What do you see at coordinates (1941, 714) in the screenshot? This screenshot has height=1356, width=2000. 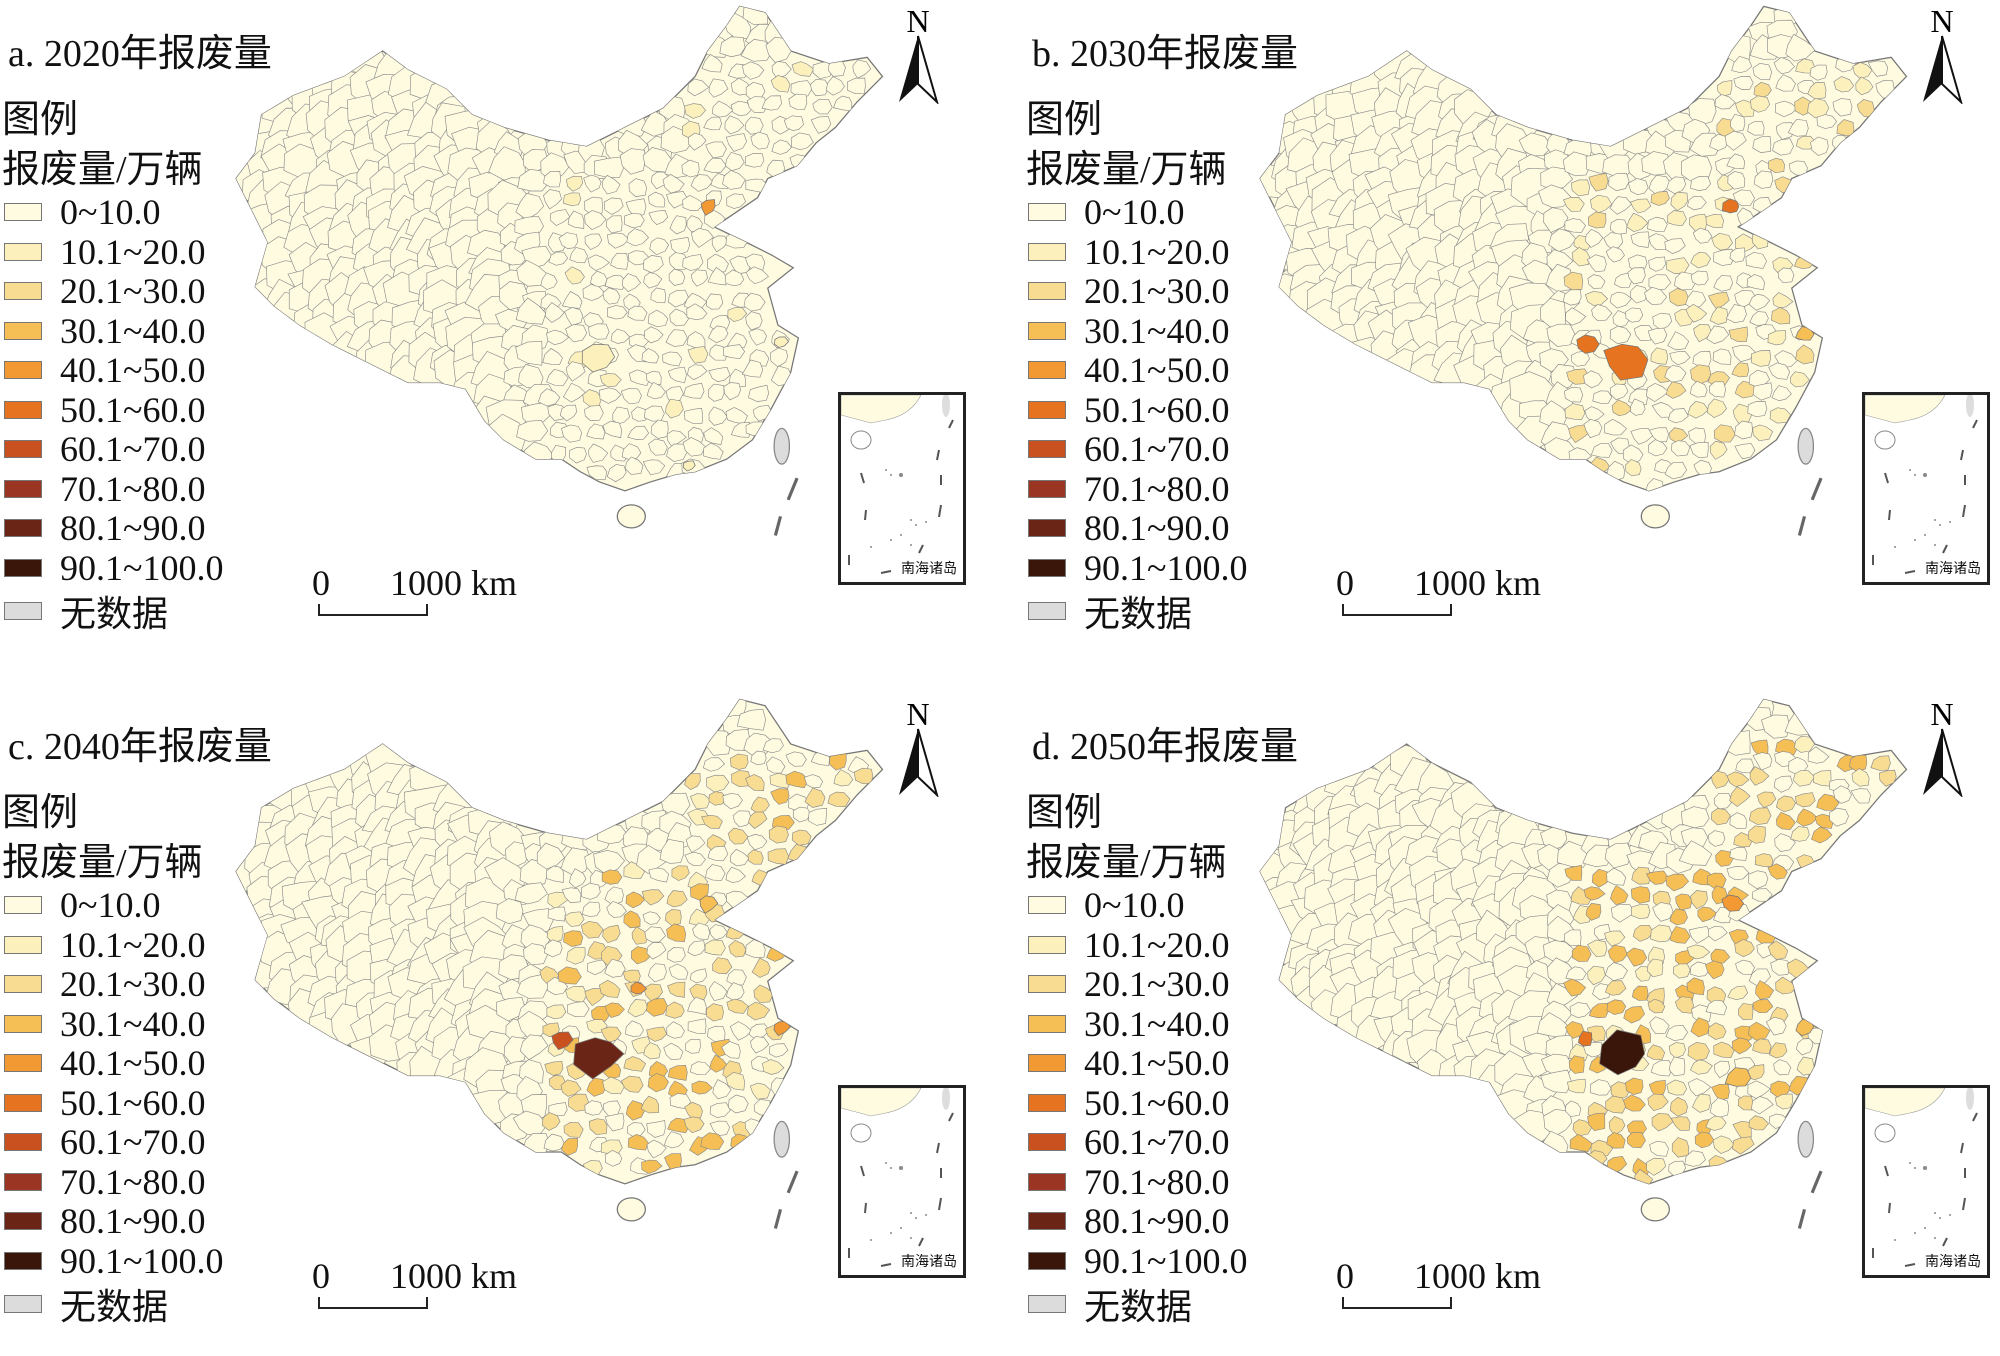 I see `svg-text: N` at bounding box center [1941, 714].